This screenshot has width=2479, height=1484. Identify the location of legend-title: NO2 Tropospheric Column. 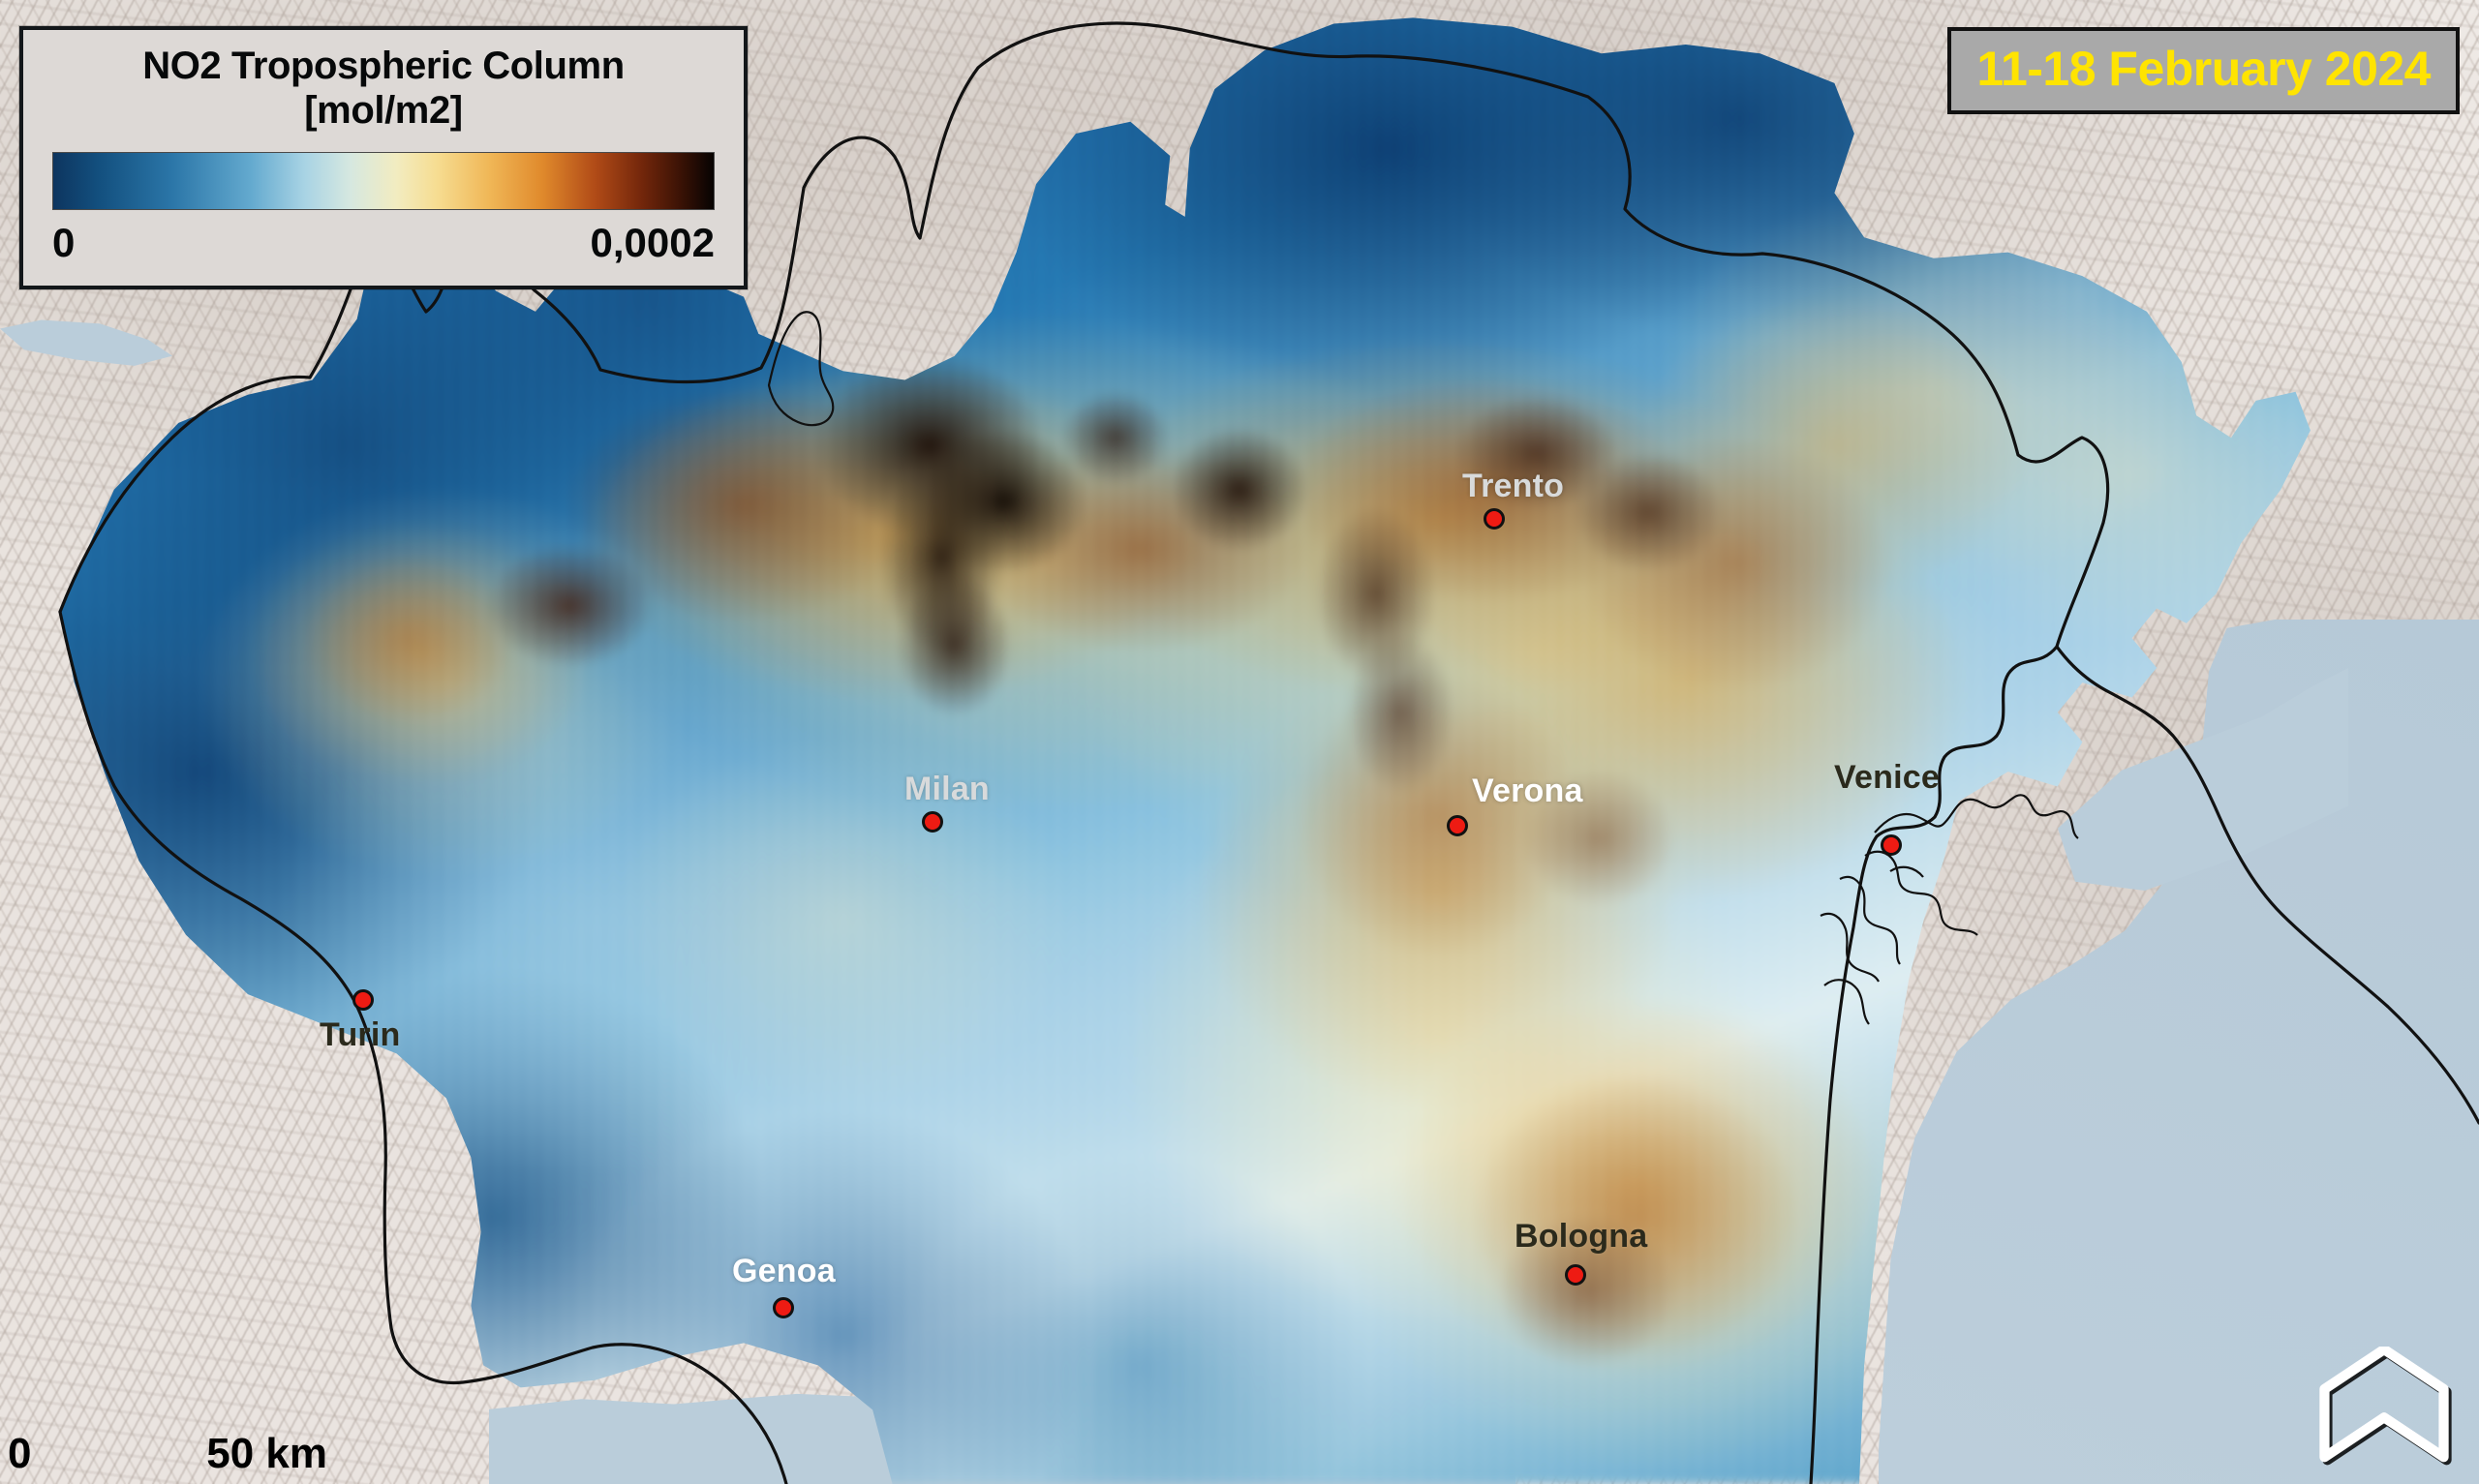
(384, 66).